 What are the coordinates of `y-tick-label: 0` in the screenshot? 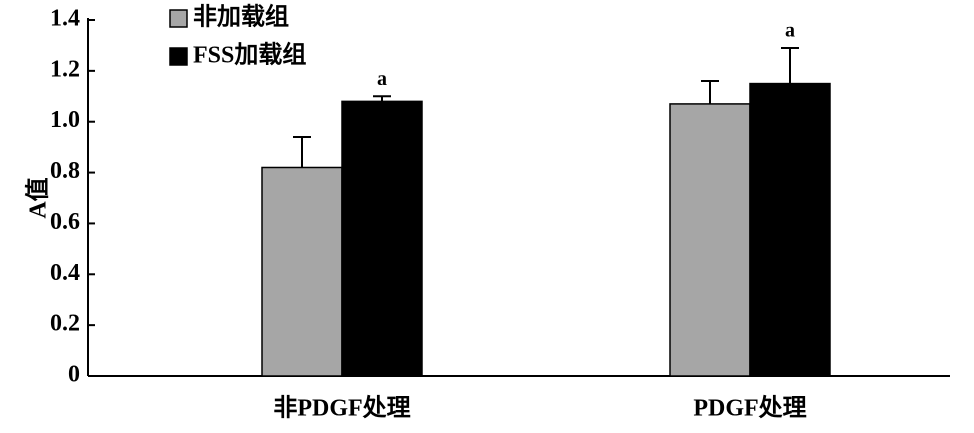 It's located at (74, 375).